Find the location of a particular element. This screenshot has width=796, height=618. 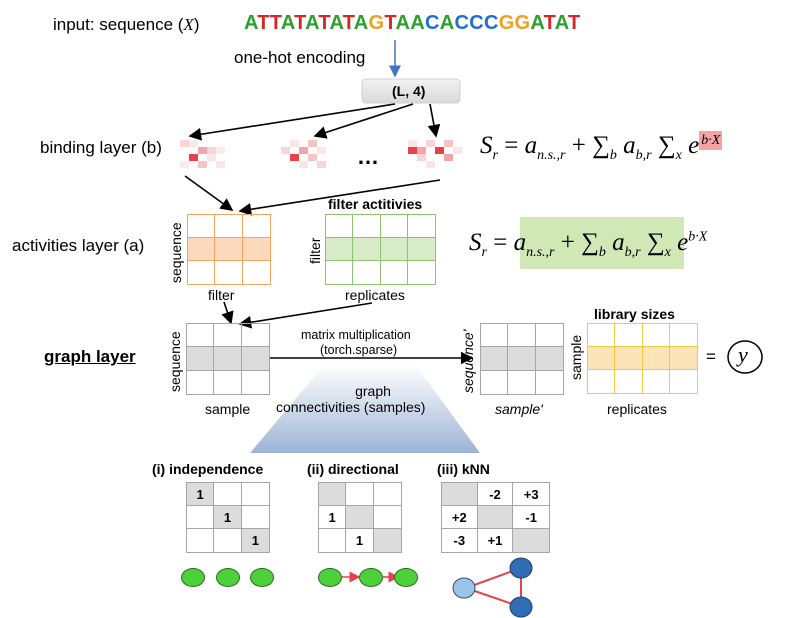

axis-sequence-prime: sequence' is located at coordinates (468, 361).